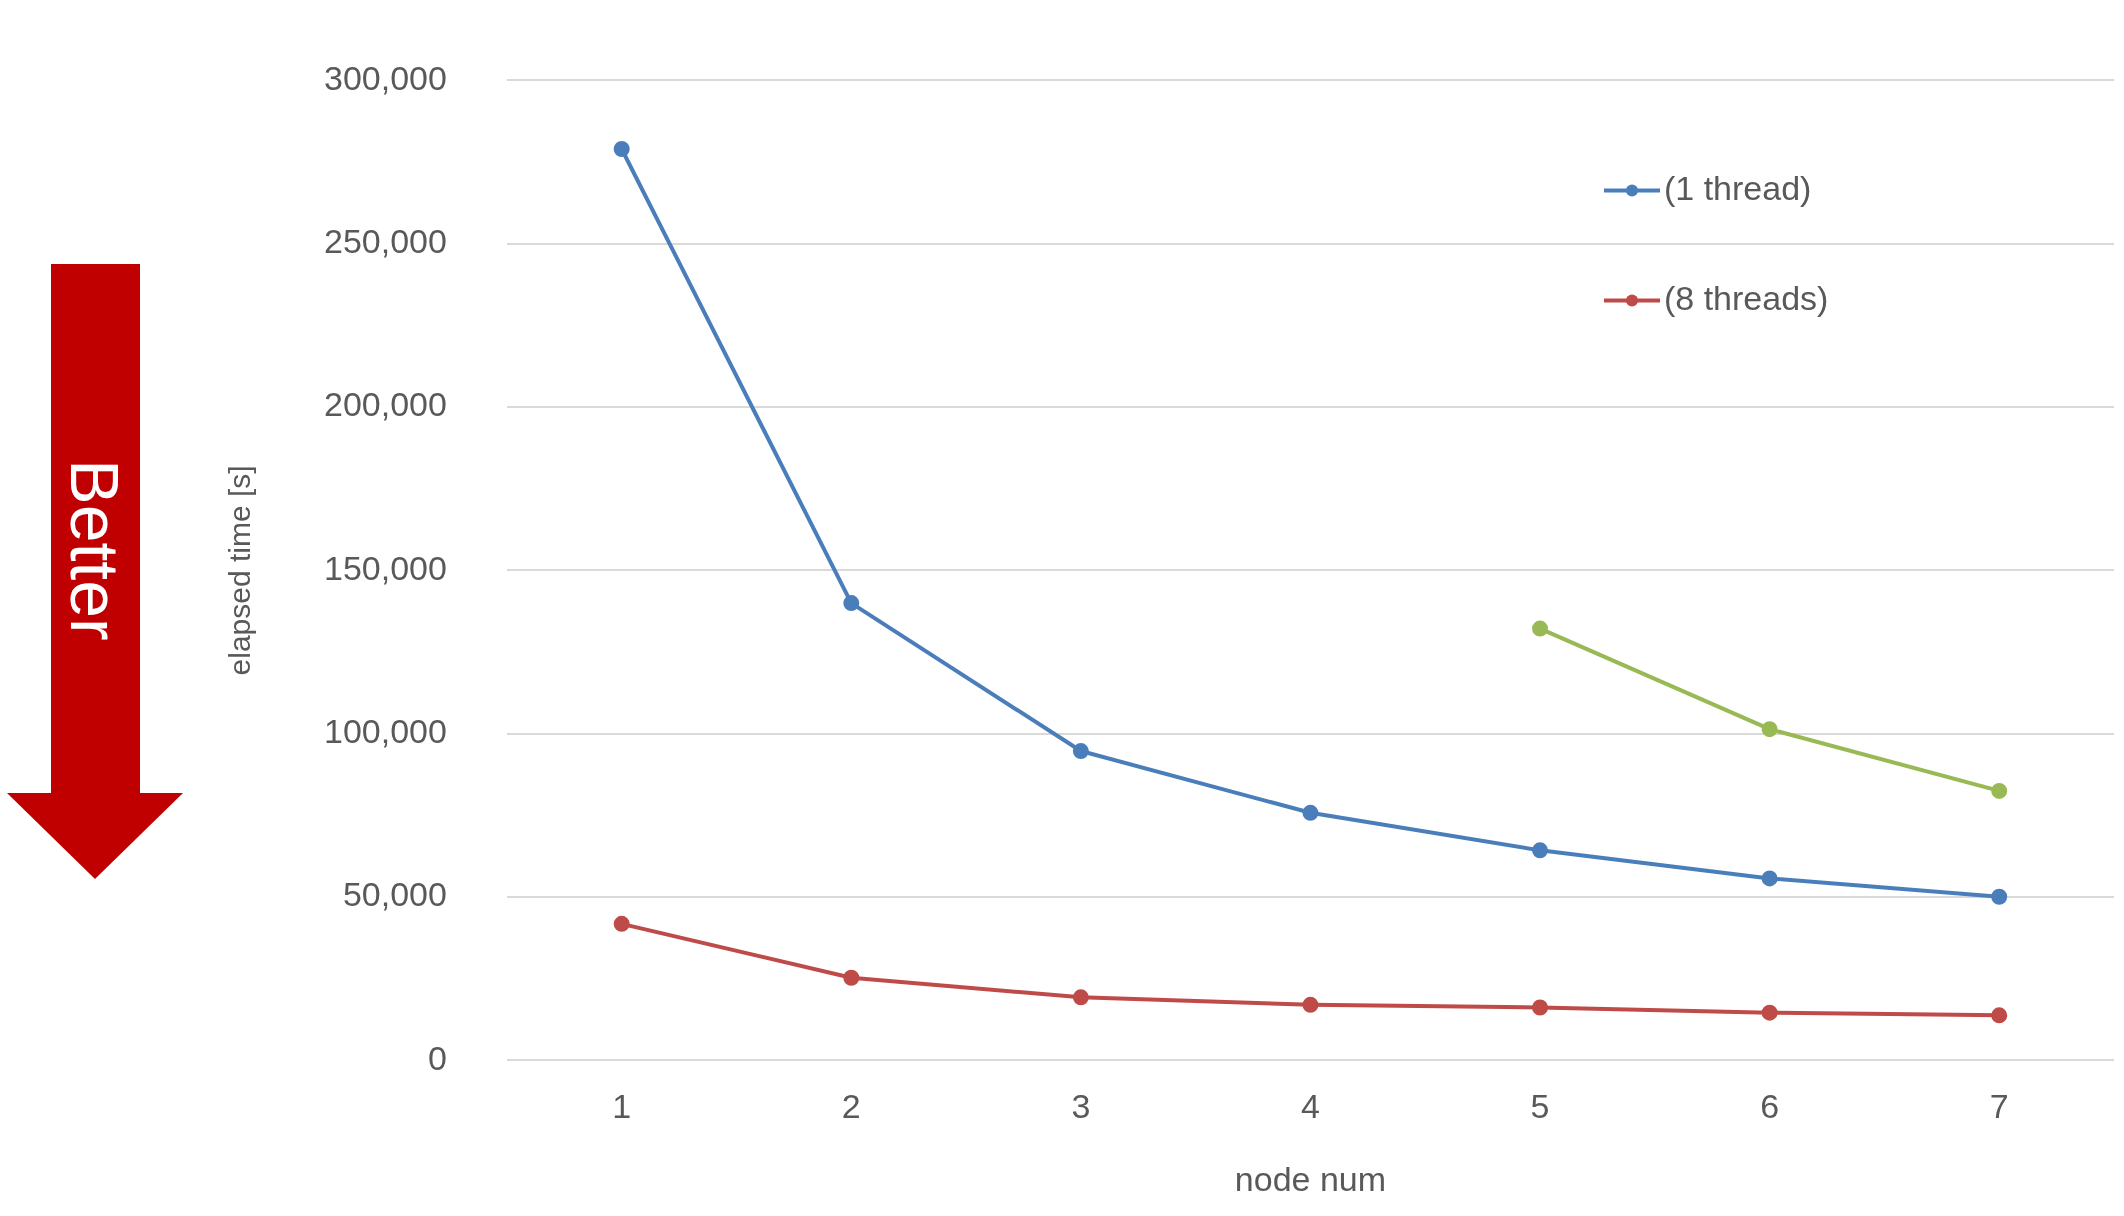 The height and width of the screenshot is (1216, 2124). What do you see at coordinates (394, 894) in the screenshot?
I see `y-tick-label: 50,000` at bounding box center [394, 894].